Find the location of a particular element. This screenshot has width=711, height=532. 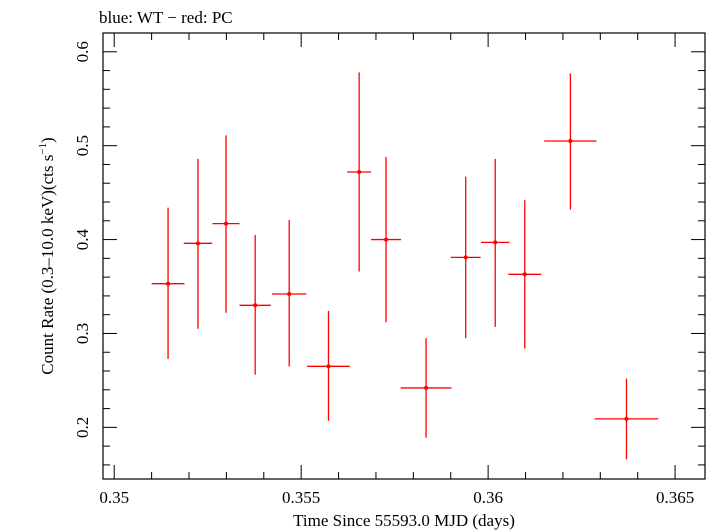

x-tick-label: 0.365 is located at coordinates (675, 497).